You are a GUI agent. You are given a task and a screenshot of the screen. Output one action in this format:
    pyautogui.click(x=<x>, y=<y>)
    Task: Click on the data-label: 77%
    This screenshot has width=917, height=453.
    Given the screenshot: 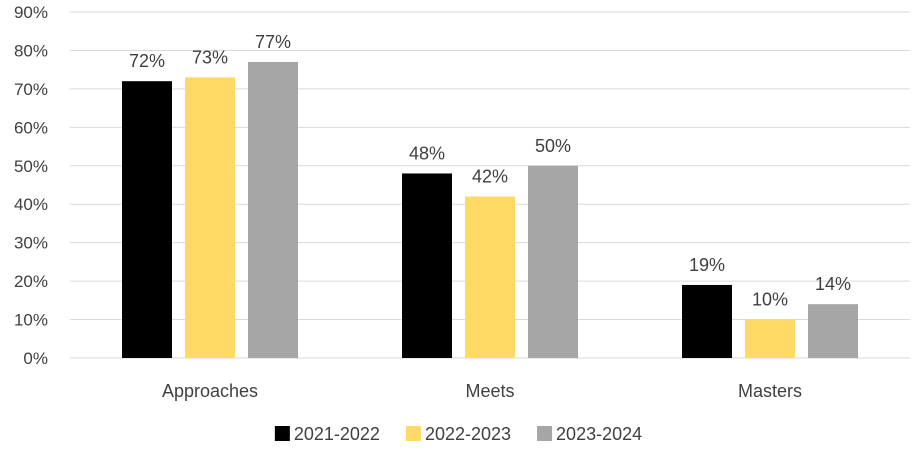 What is the action you would take?
    pyautogui.click(x=273, y=42)
    